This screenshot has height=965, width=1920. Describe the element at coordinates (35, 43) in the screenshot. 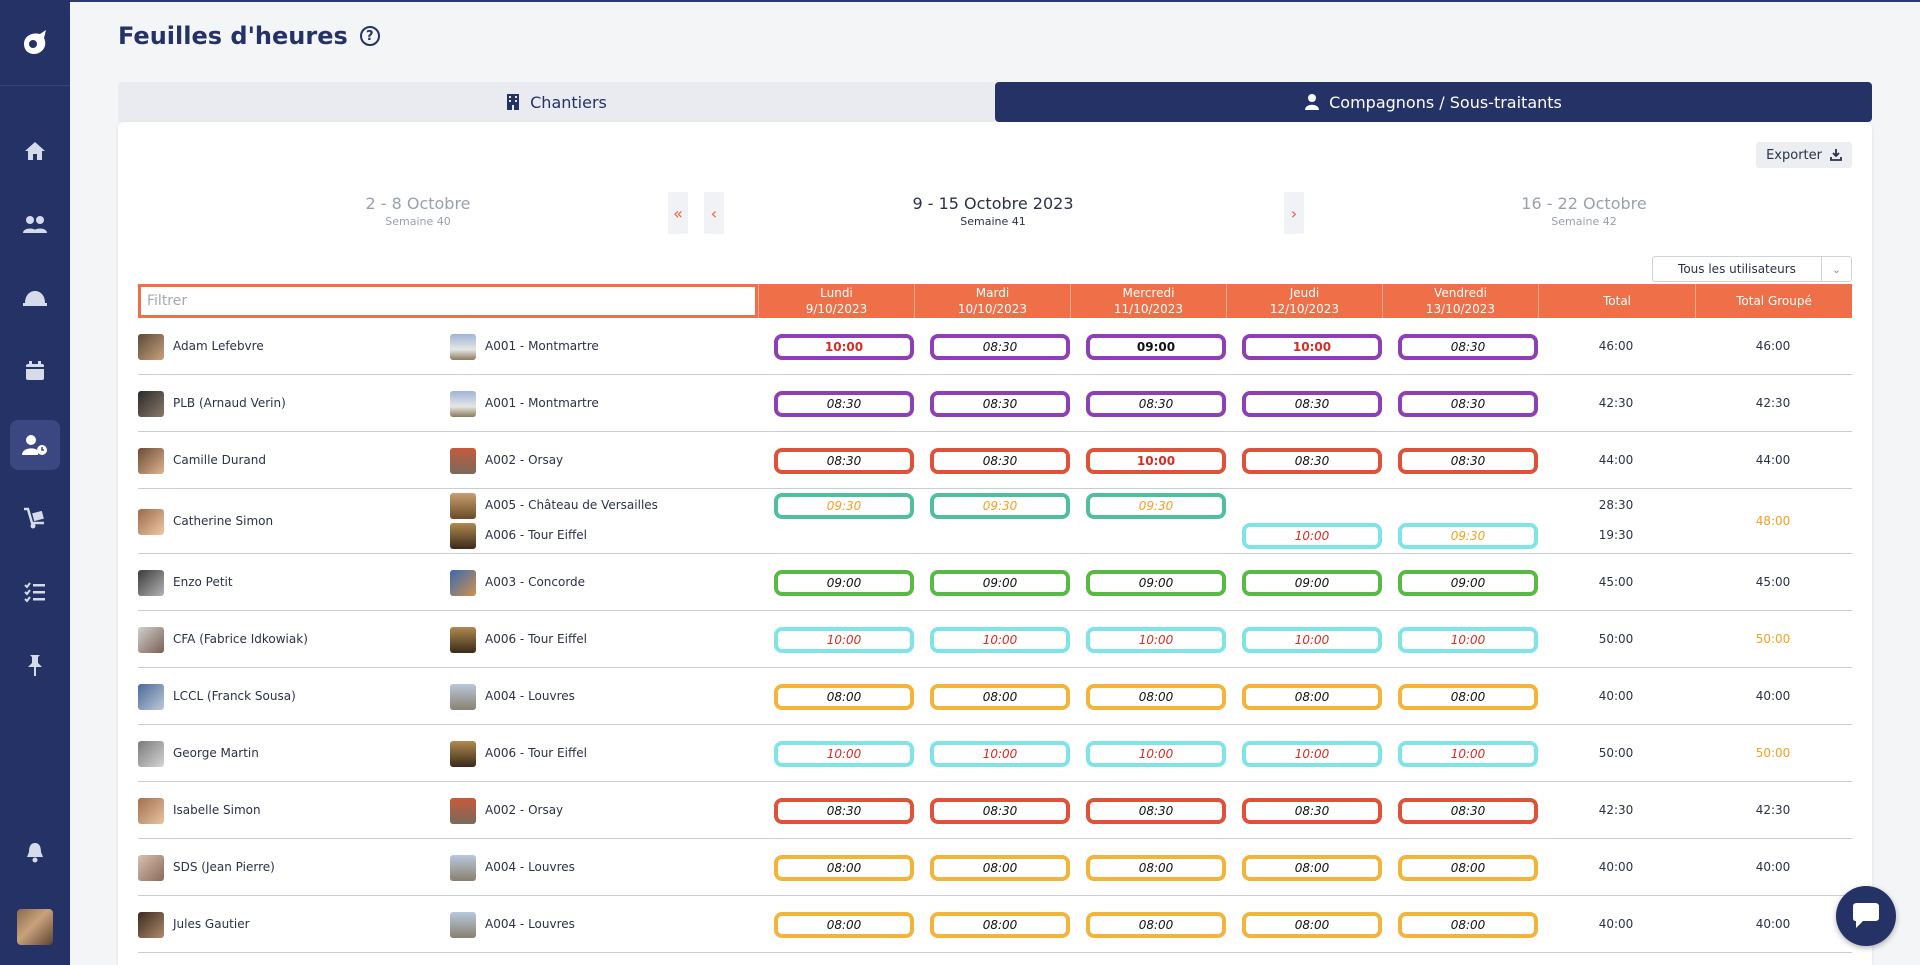

I see `app-logo` at that location.